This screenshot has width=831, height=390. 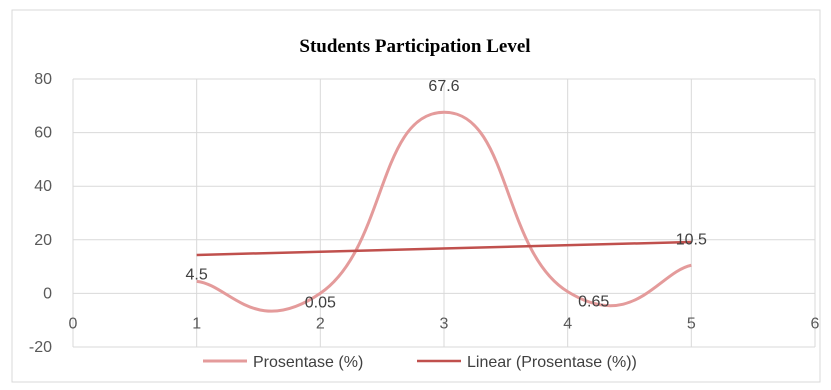 I want to click on y-tick-label: 0, so click(x=47, y=293).